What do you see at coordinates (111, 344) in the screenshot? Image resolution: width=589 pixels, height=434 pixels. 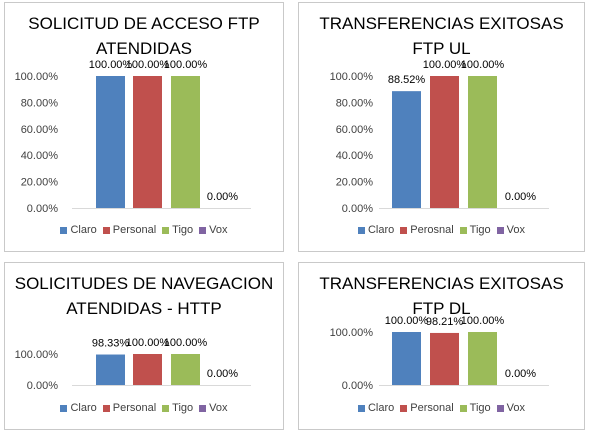 I see `data-label: 98.33%` at bounding box center [111, 344].